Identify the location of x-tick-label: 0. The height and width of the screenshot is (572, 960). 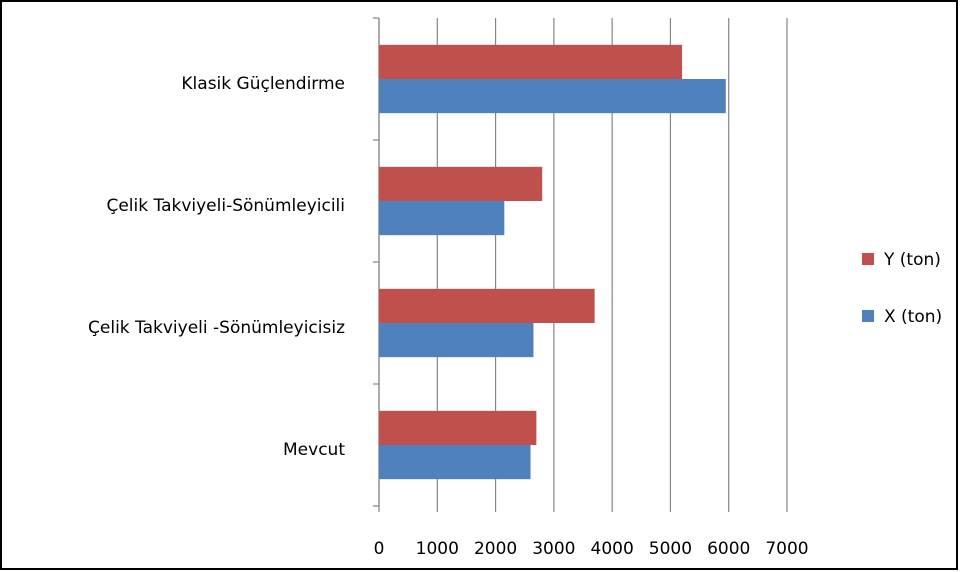
(379, 549).